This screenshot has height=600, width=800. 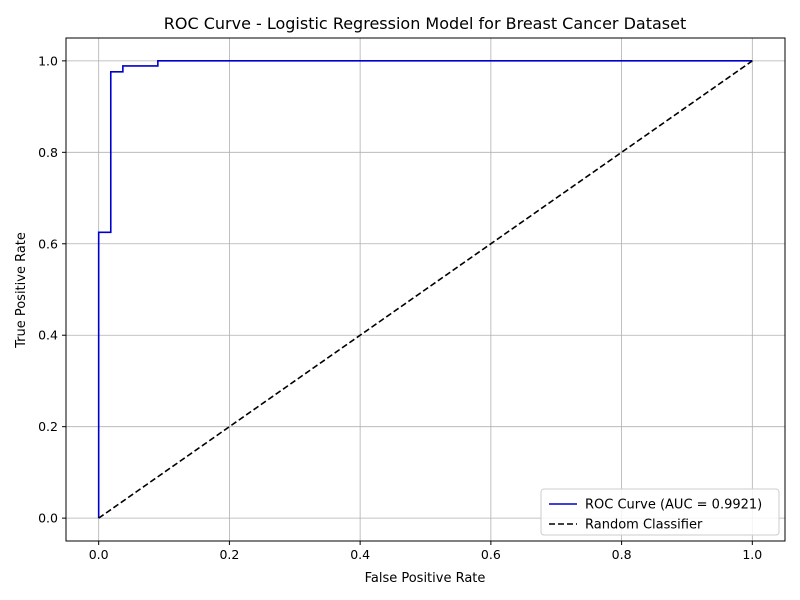 What do you see at coordinates (491, 554) in the screenshot?
I see `x-tick-label: 0.6` at bounding box center [491, 554].